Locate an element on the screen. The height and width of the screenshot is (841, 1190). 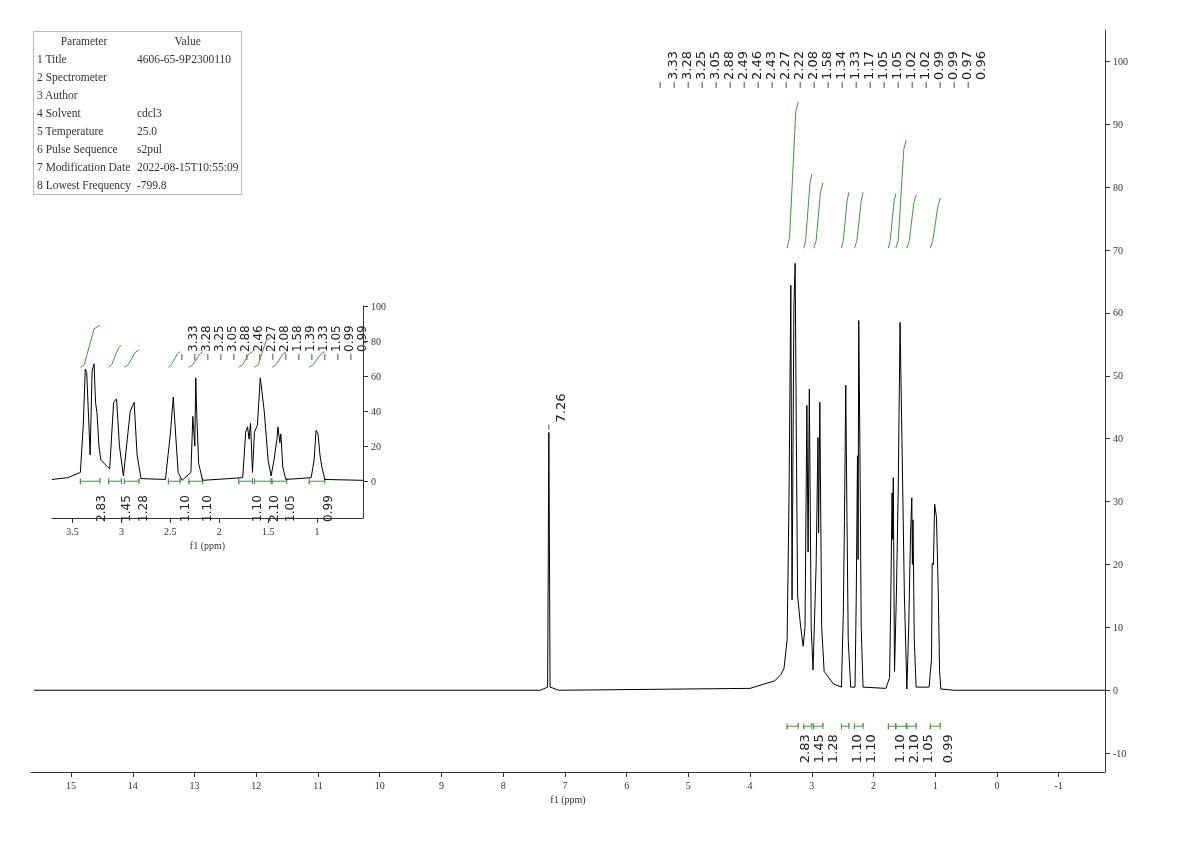
x-tick-label: 14 is located at coordinates (132, 785).